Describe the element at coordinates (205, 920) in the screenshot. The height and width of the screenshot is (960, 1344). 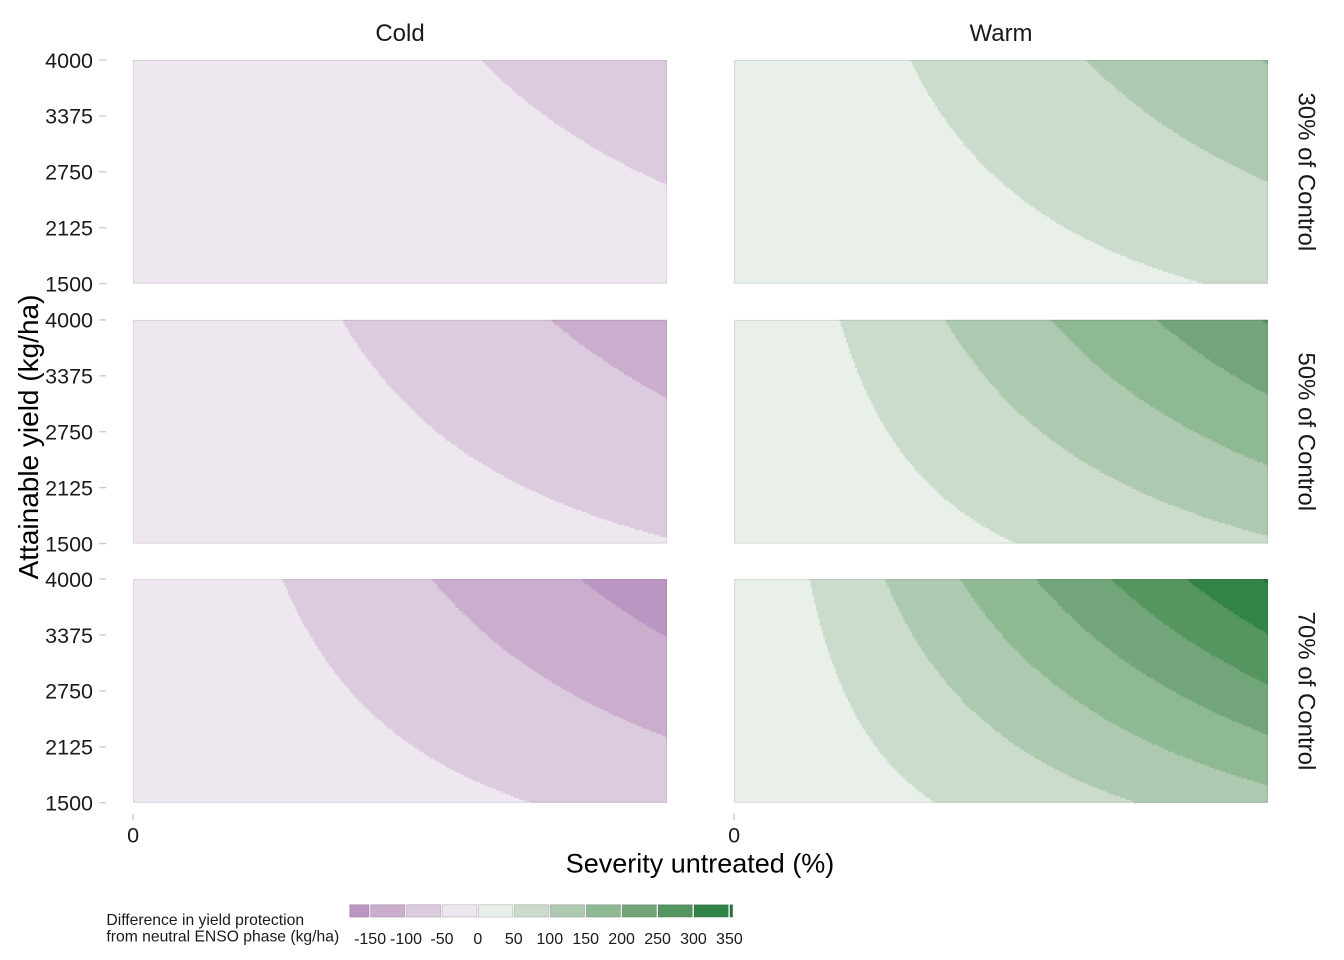
I see `svg-text: Difference in yield protection` at that location.